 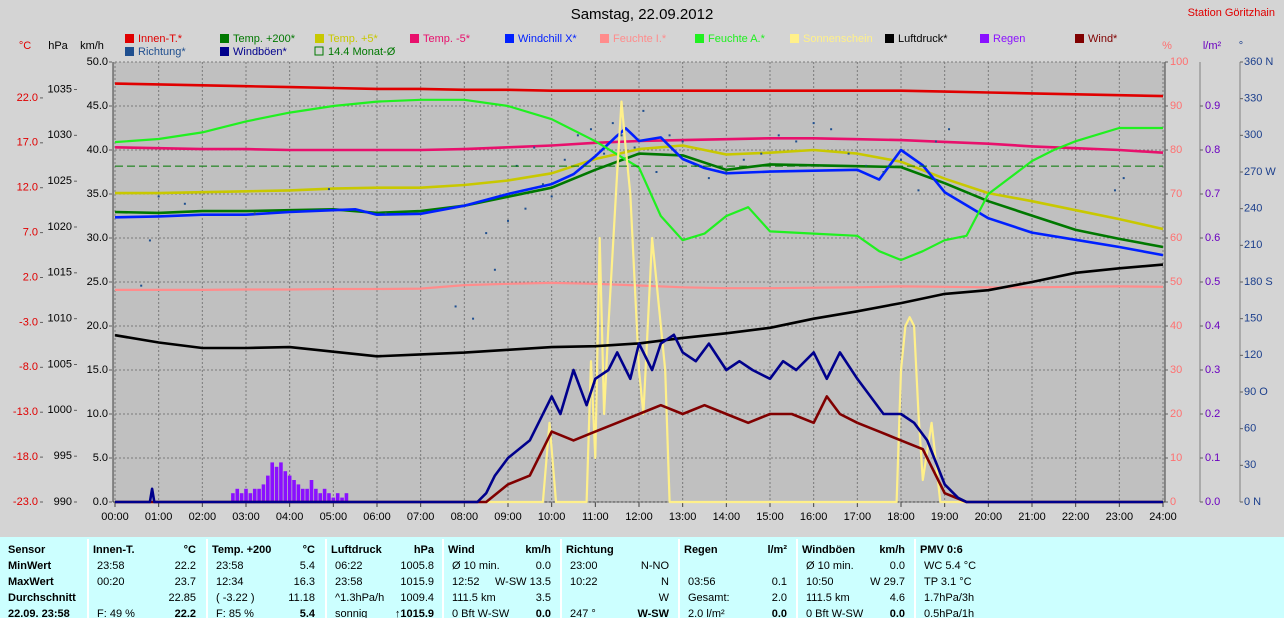 What do you see at coordinates (1176, 282) in the screenshot?
I see `y-tick-label: 50` at bounding box center [1176, 282].